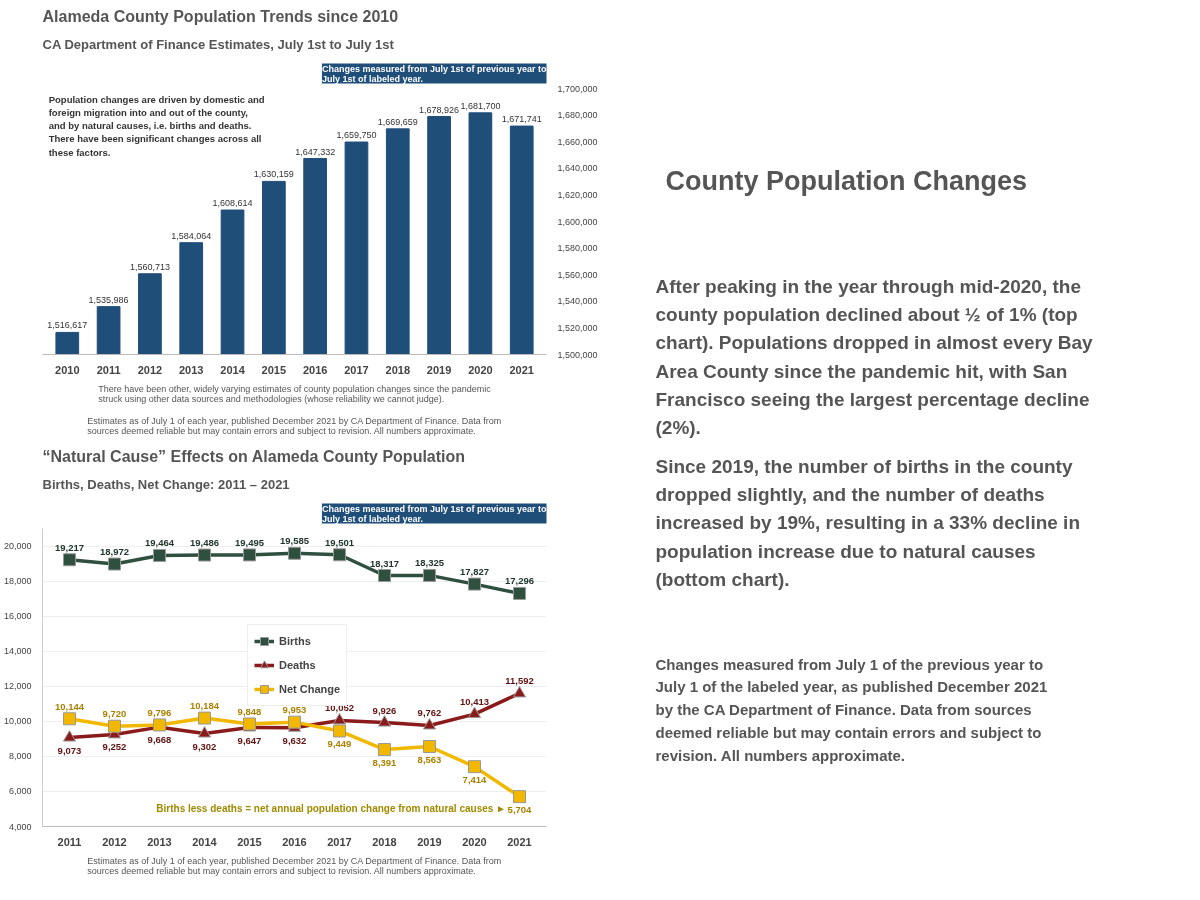 This screenshot has height=900, width=1200. I want to click on y-tick-label: 10,000, so click(17, 721).